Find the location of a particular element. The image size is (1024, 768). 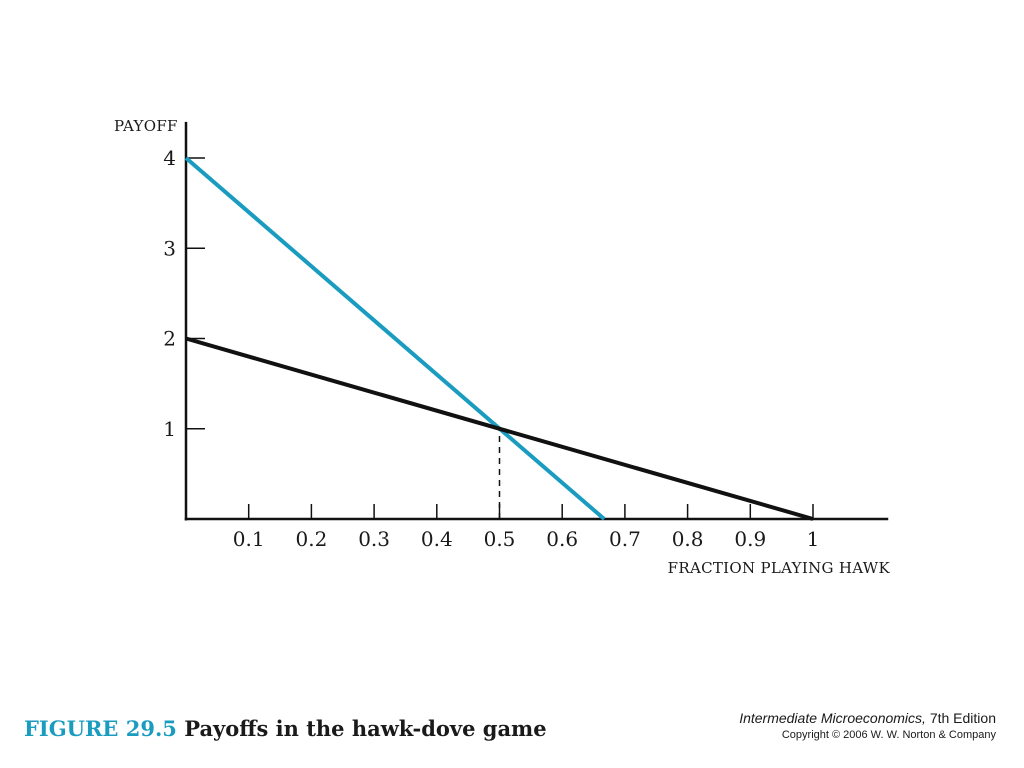

book-edition: 7th Edition is located at coordinates (960, 718).